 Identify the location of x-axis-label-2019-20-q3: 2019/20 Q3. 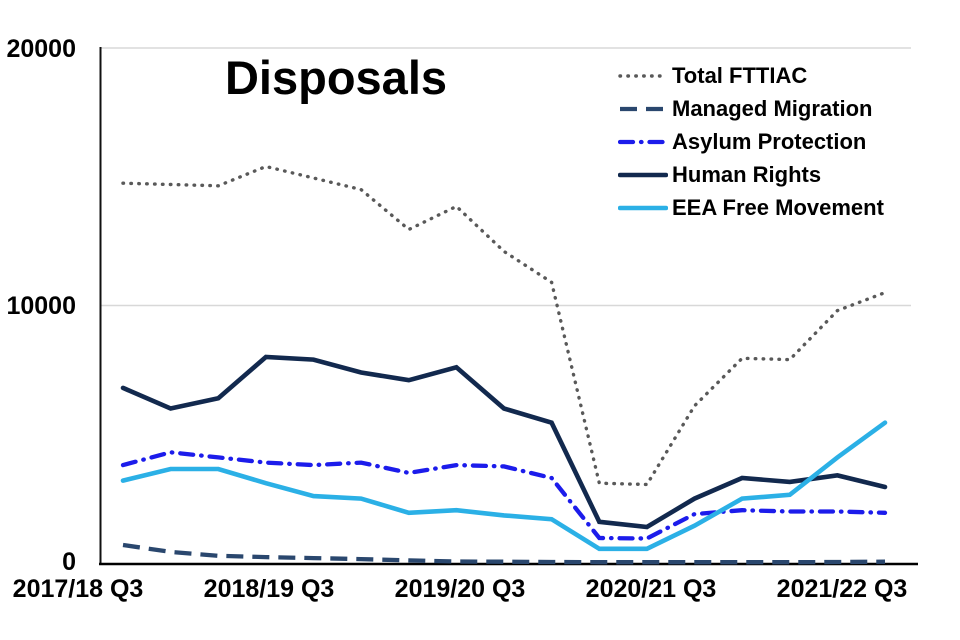
(460, 589).